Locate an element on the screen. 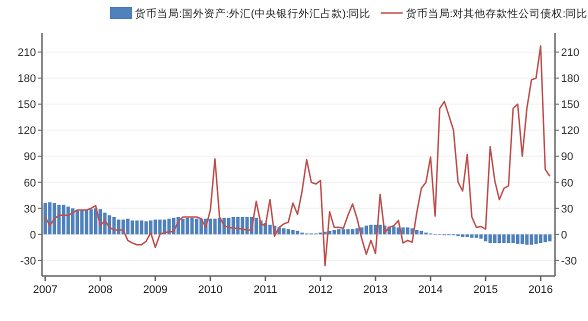  y-tick-label: 60 is located at coordinates (30, 183).